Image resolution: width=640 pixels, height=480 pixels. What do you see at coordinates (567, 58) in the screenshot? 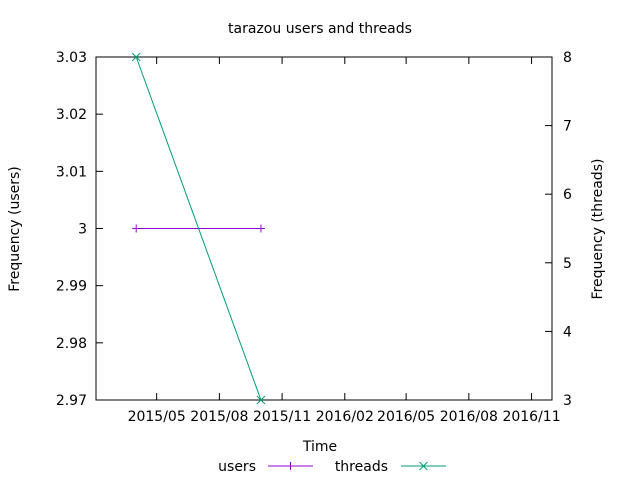
I see `y-right-tick-label: 8` at bounding box center [567, 58].